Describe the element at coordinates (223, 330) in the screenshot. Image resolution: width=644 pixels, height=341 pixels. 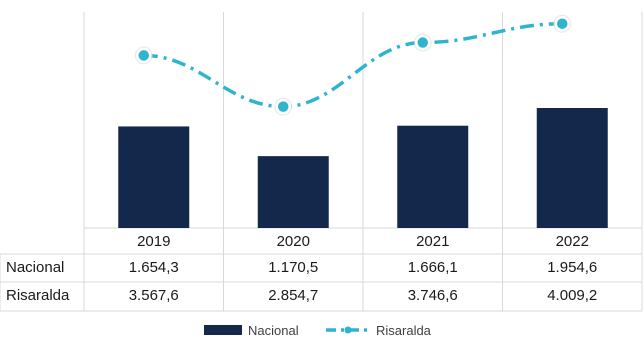
I see `legend-swatch-nacional` at that location.